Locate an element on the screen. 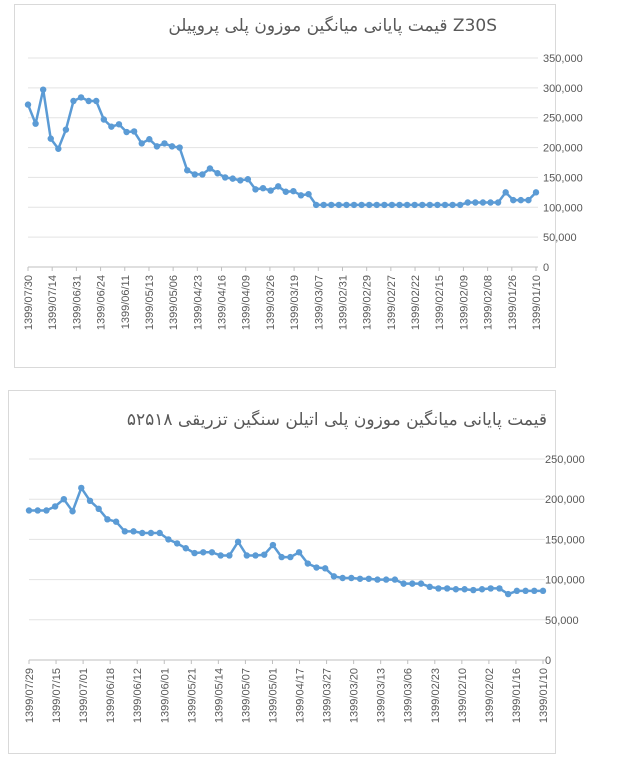 This screenshot has height=759, width=634. x-tick-label: 1399/06/31 is located at coordinates (77, 302).